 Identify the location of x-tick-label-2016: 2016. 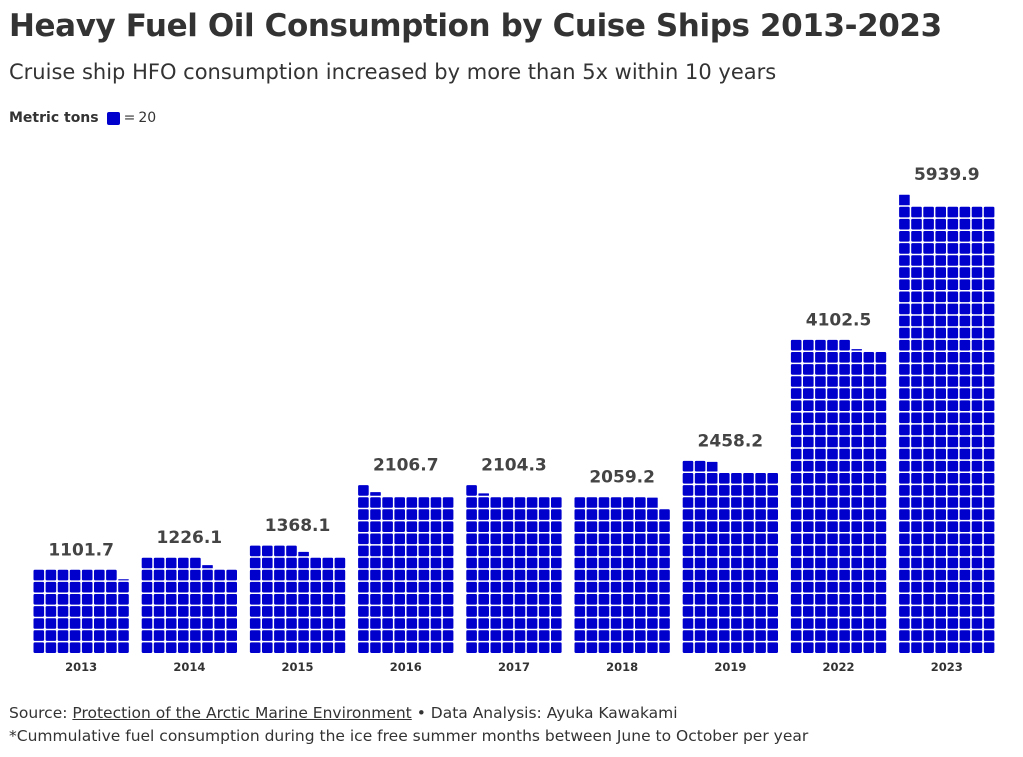
(406, 667).